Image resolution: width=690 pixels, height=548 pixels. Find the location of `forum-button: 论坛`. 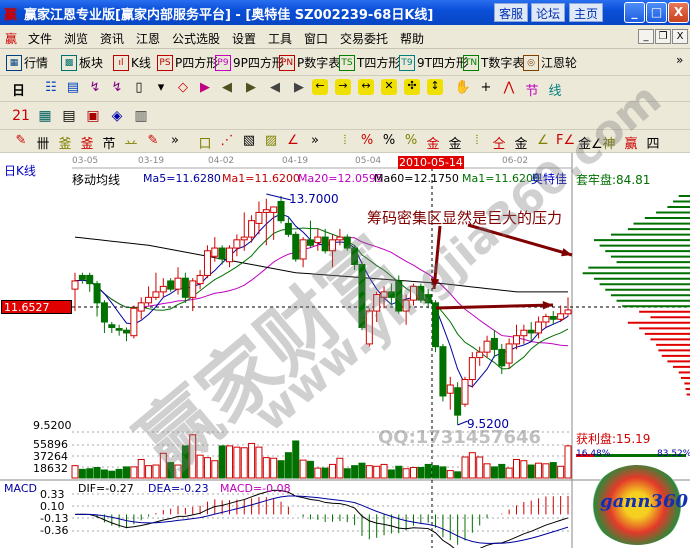

forum-button: 论坛 is located at coordinates (548, 12).